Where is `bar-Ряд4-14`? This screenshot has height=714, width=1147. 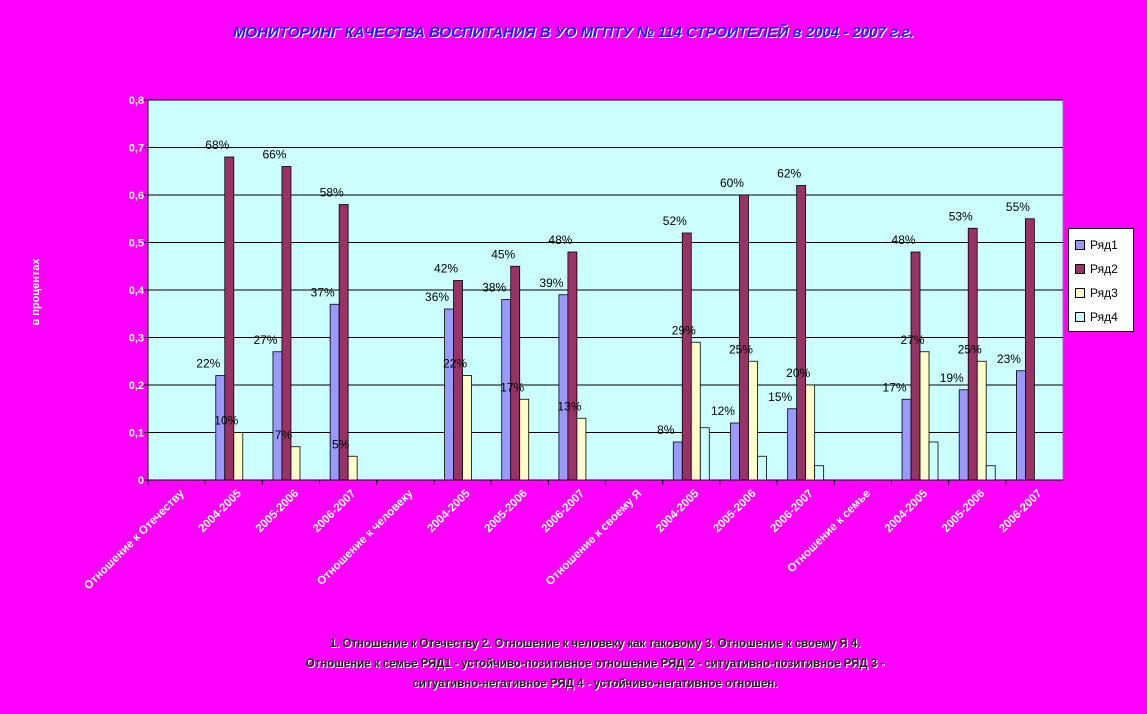
bar-Ряд4-14 is located at coordinates (990, 473).